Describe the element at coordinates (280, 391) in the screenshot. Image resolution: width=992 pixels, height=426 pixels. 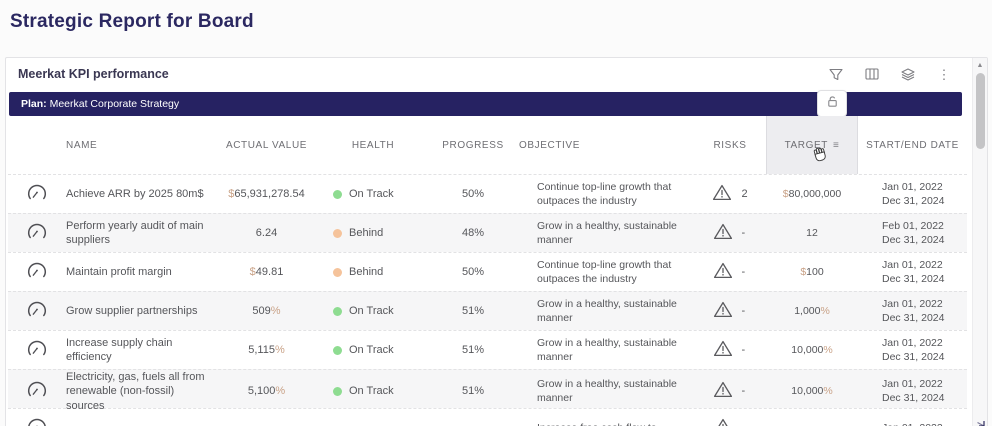
I see `actual-unit-suffix: %` at that location.